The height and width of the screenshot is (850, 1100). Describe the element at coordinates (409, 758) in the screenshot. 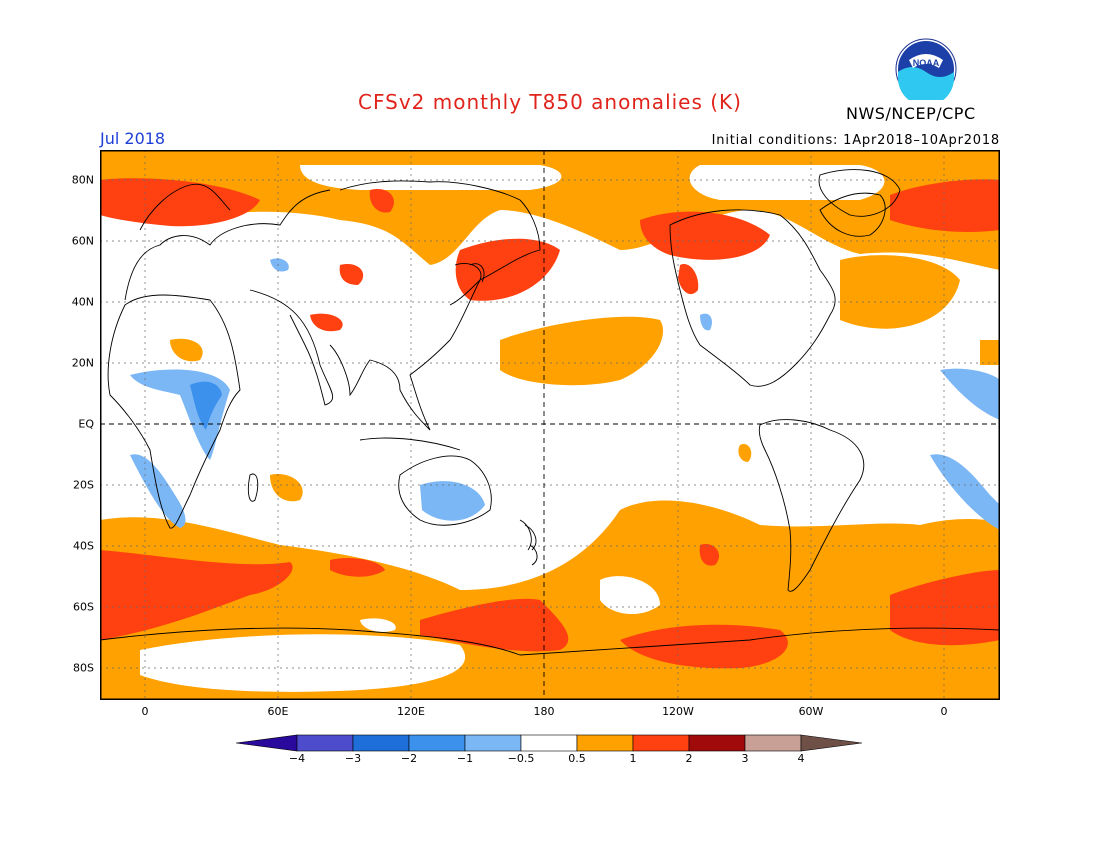

I see `colorbar-label: −2` at that location.